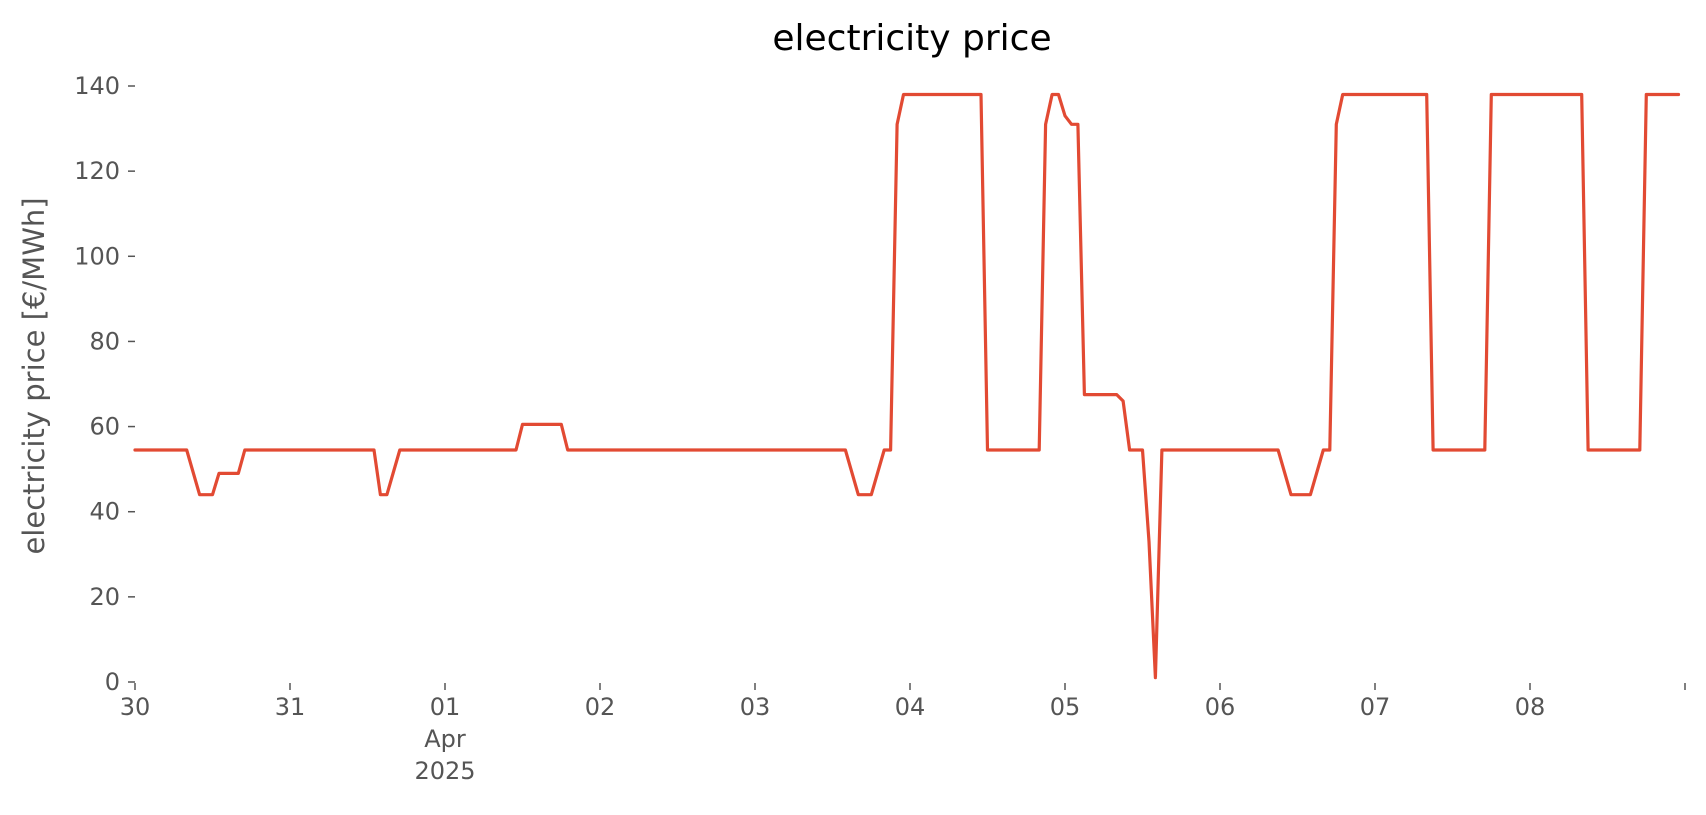  I want to click on y-tick-label: 40, so click(104, 512).